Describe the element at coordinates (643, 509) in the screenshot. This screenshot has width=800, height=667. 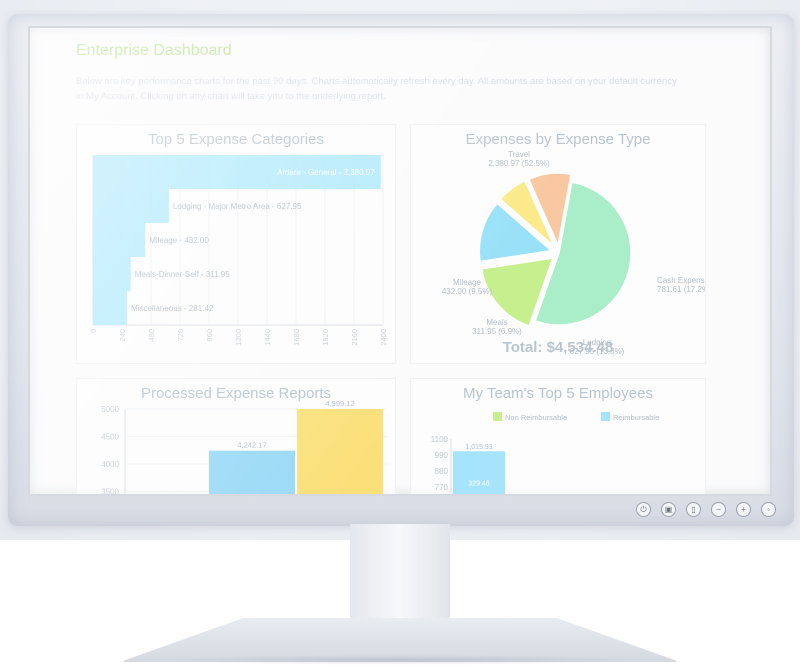
I see `power-icon: ⏻` at that location.